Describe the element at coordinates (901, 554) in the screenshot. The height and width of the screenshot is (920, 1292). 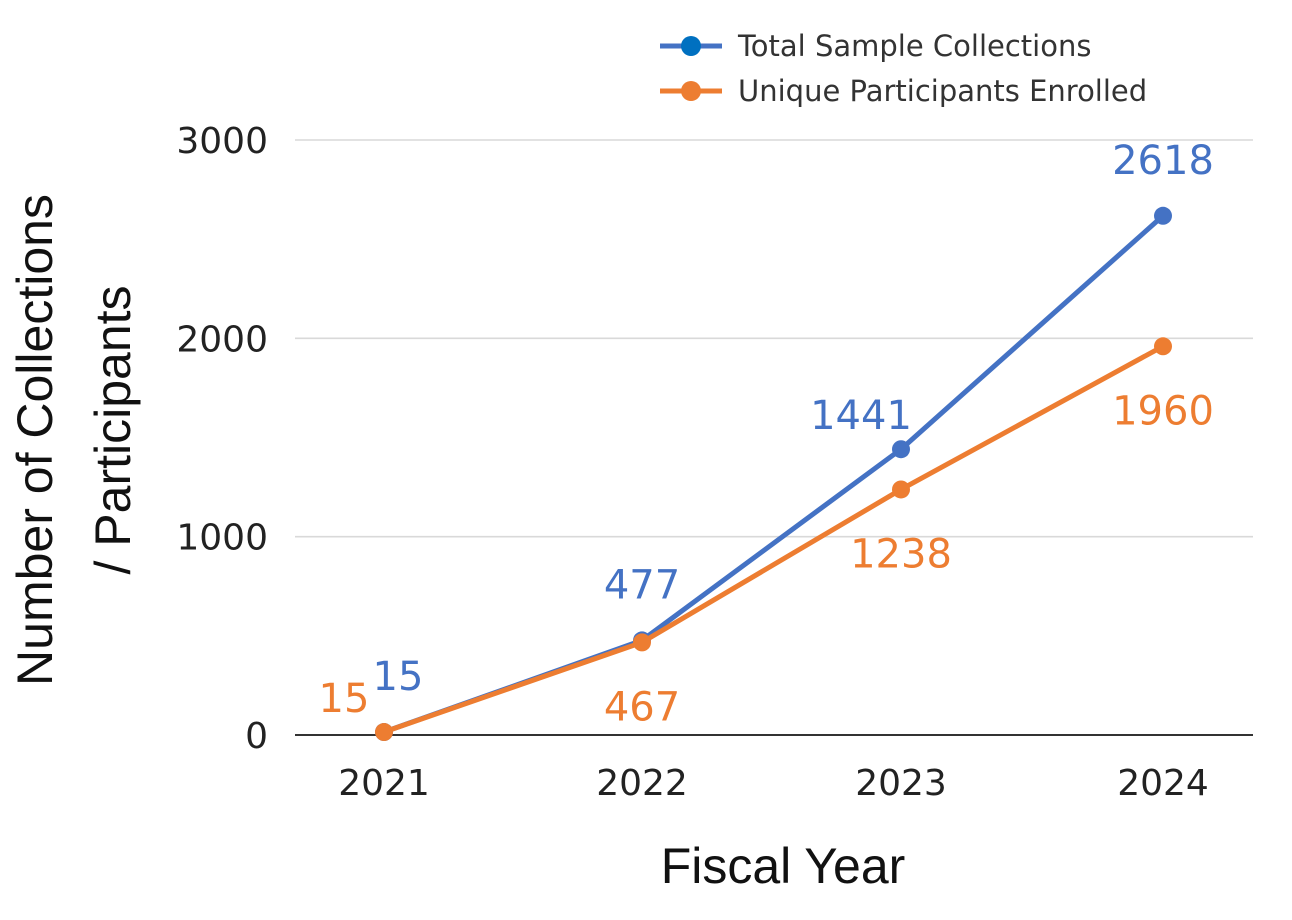
I see `series-2-data-label-2023: 1238` at that location.